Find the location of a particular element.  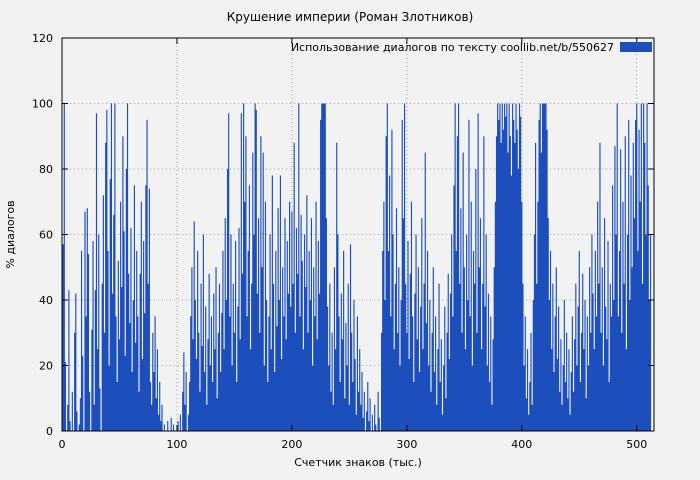

chart-title: Крушение империи (Роман Злотников) is located at coordinates (350, 17).